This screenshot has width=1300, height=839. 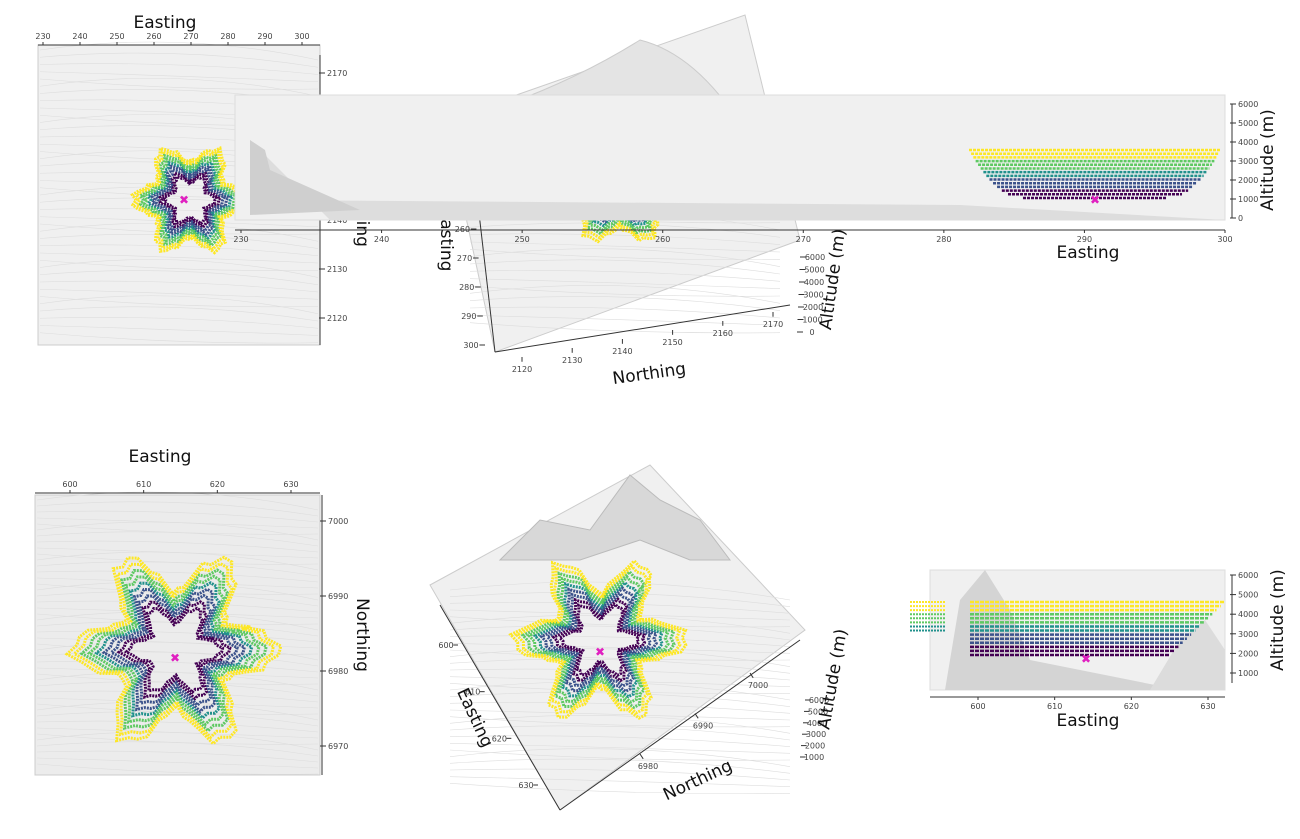 I want to click on y-tick-label: 2170, so click(x=337, y=73).